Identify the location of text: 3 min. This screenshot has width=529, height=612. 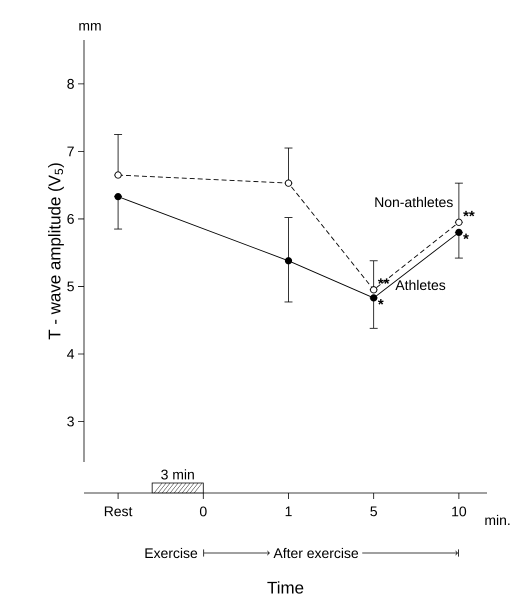
(177, 474).